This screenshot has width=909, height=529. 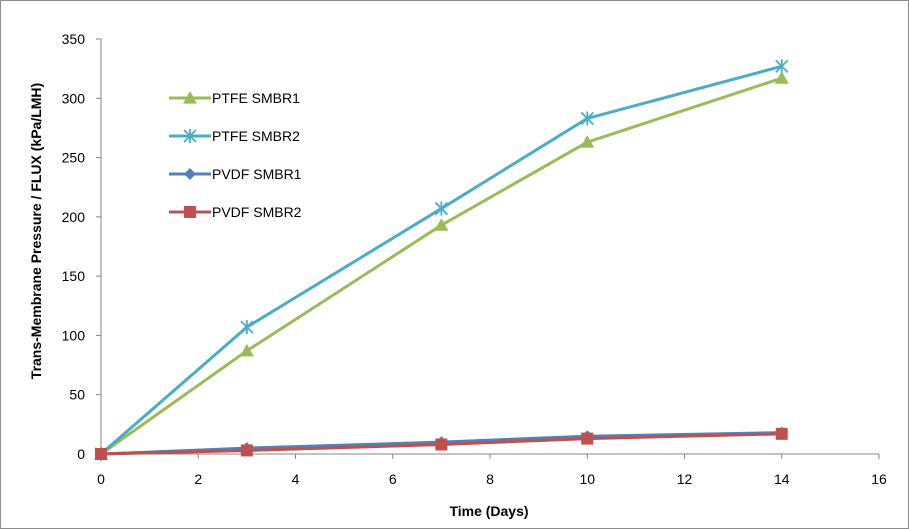 I want to click on x-tick-label: 6, so click(x=393, y=479).